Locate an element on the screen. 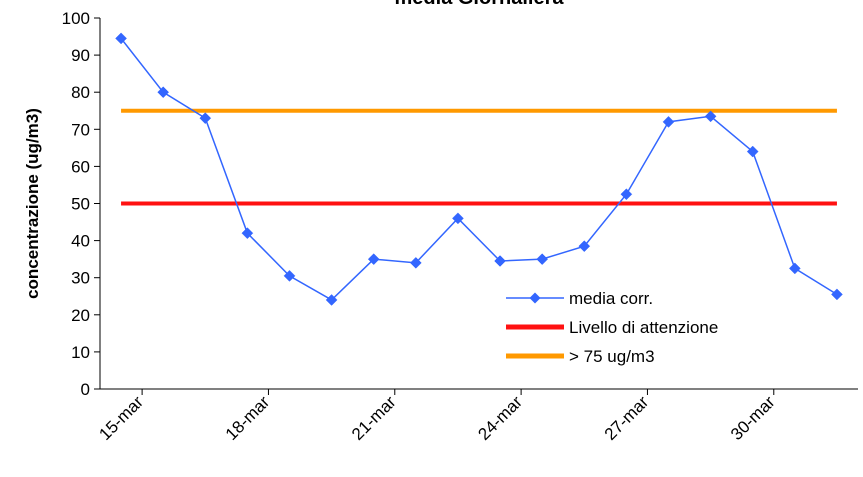  y-tick-label: 100 is located at coordinates (76, 18).